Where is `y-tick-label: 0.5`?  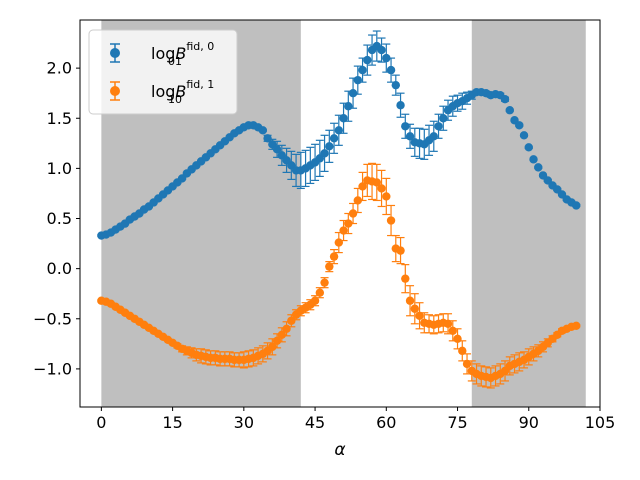
y-tick-label: 0.5 is located at coordinates (59, 218).